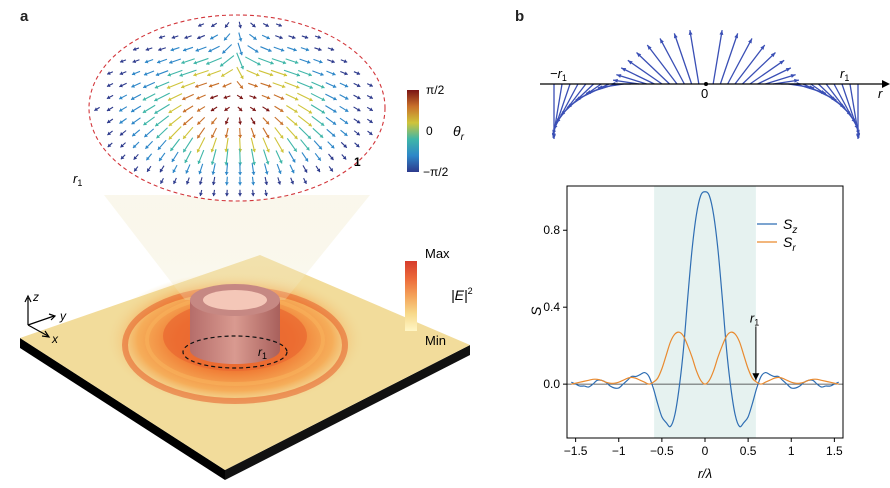 The width and height of the screenshot is (890, 488). What do you see at coordinates (790, 226) in the screenshot?
I see `legend-sz-label: Sz` at bounding box center [790, 226].